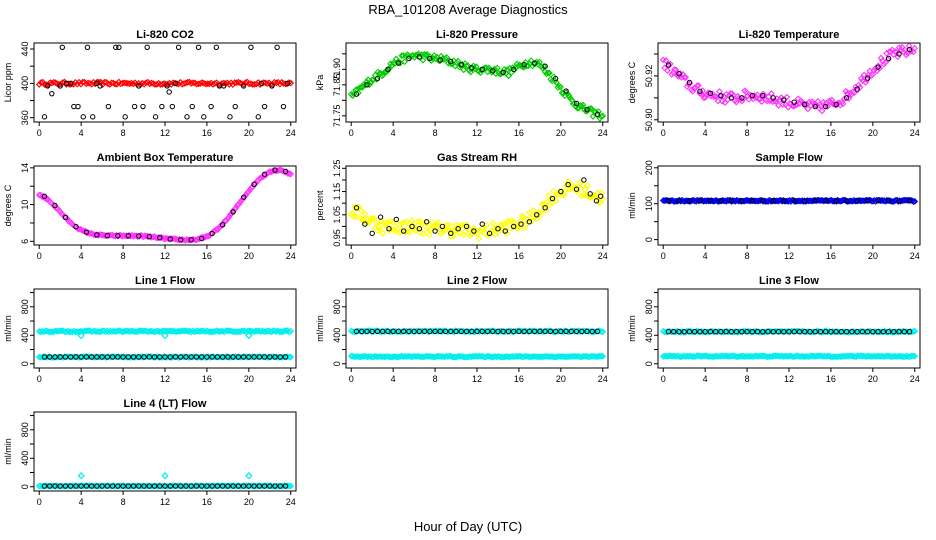  What do you see at coordinates (123, 379) in the screenshot?
I see `x-tick-label: 8` at bounding box center [123, 379].